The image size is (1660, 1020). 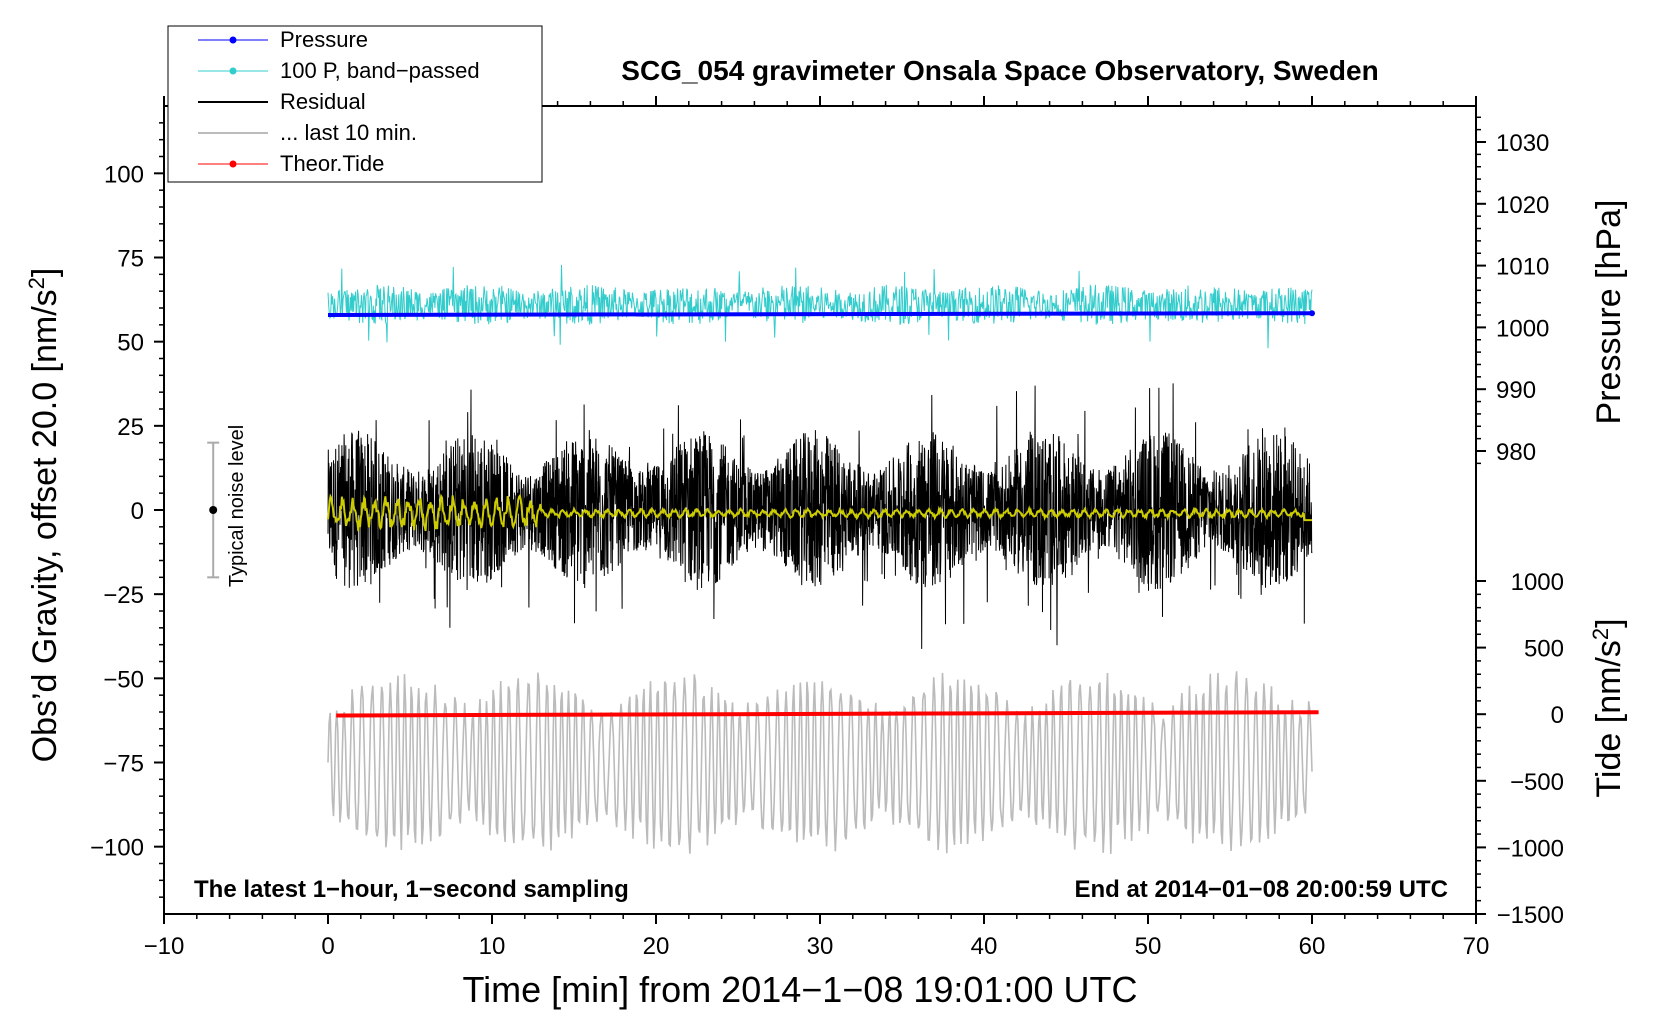 What do you see at coordinates (117, 848) in the screenshot?
I see `y-tick-label-left: −100` at bounding box center [117, 848].